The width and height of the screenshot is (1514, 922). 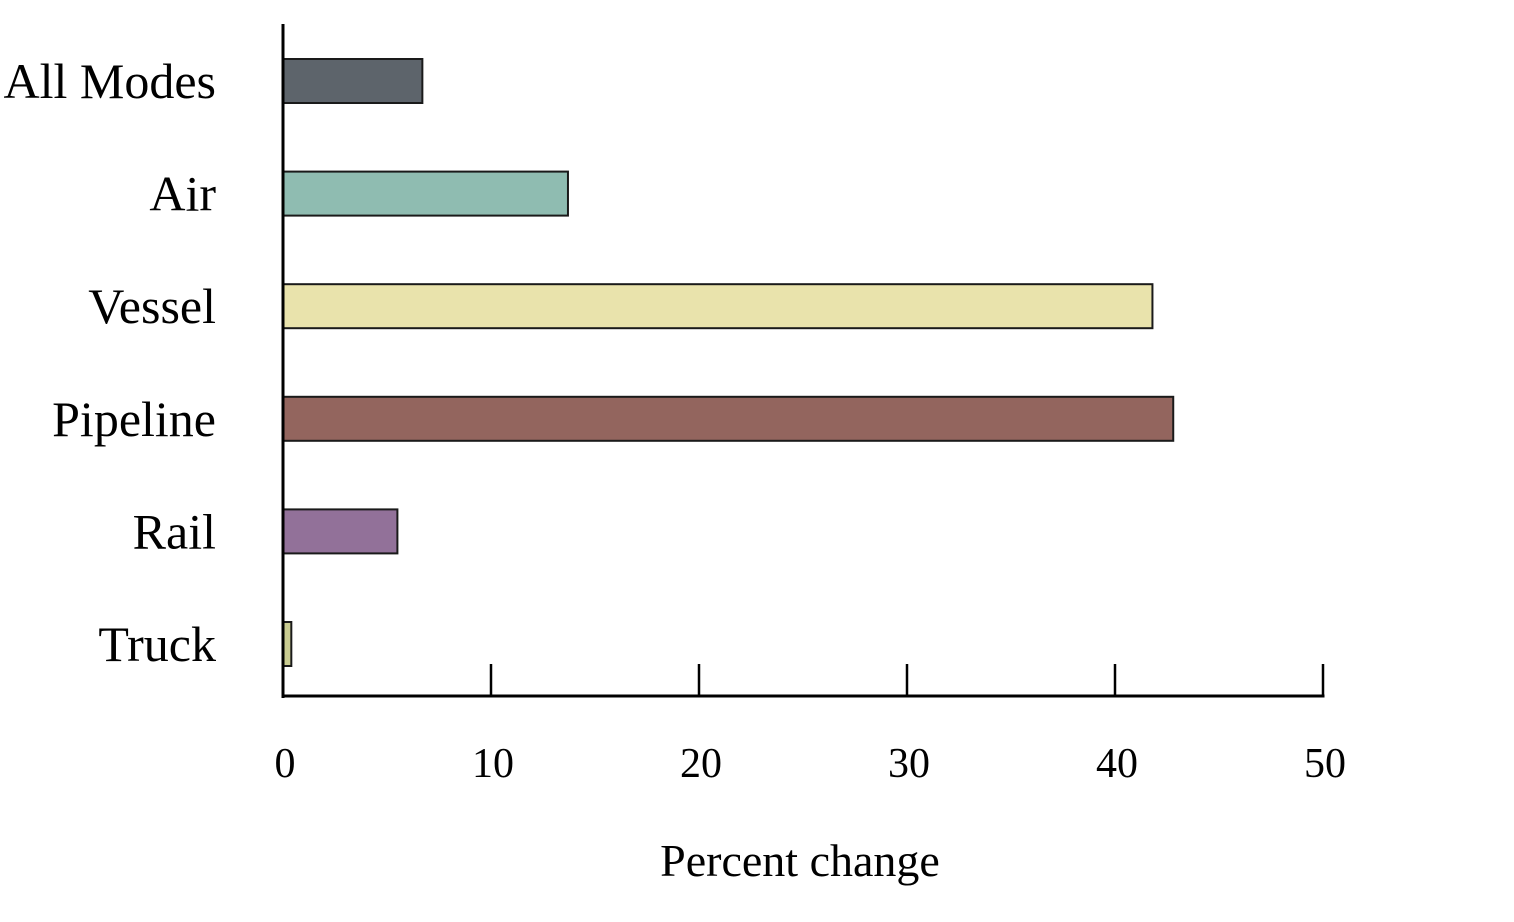 I want to click on category-label-all-modes: All Modes, so click(x=110, y=81).